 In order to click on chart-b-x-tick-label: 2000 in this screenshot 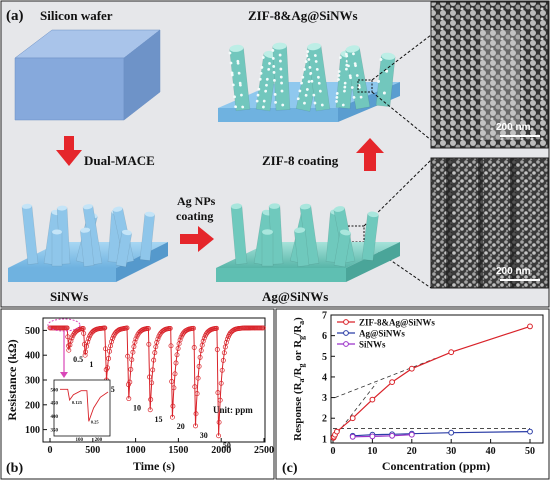, I will do `click(221, 450)`.